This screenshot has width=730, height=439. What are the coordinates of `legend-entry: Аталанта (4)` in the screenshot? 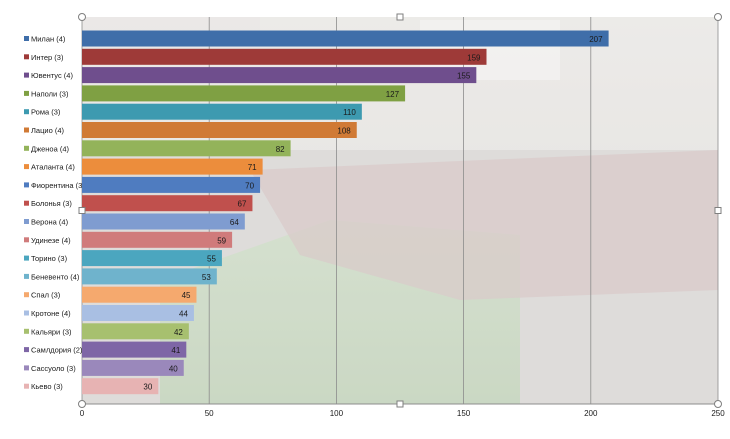 It's located at (53, 167).